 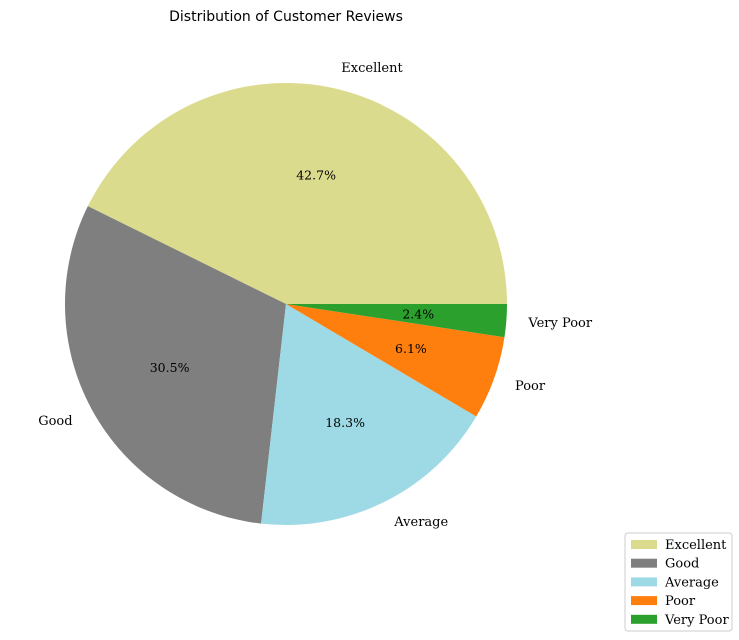 I want to click on percent-label-excellent: 42.7%, so click(x=316, y=174).